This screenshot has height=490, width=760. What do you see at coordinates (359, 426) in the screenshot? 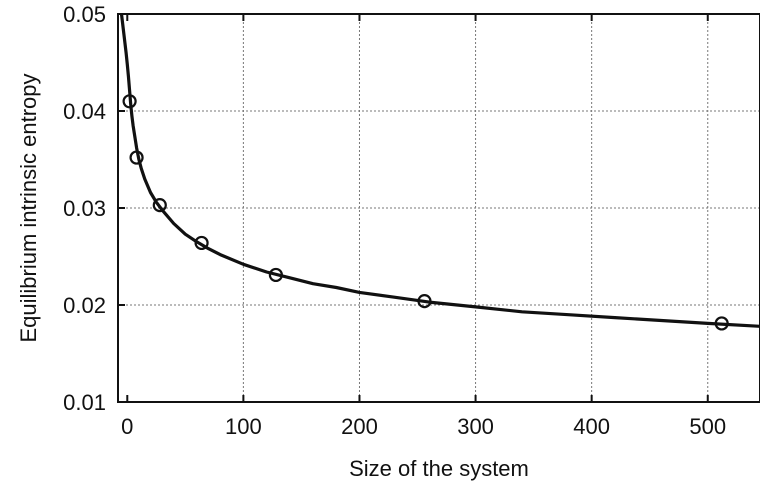
I see `x-tick-label: 200` at bounding box center [359, 426].